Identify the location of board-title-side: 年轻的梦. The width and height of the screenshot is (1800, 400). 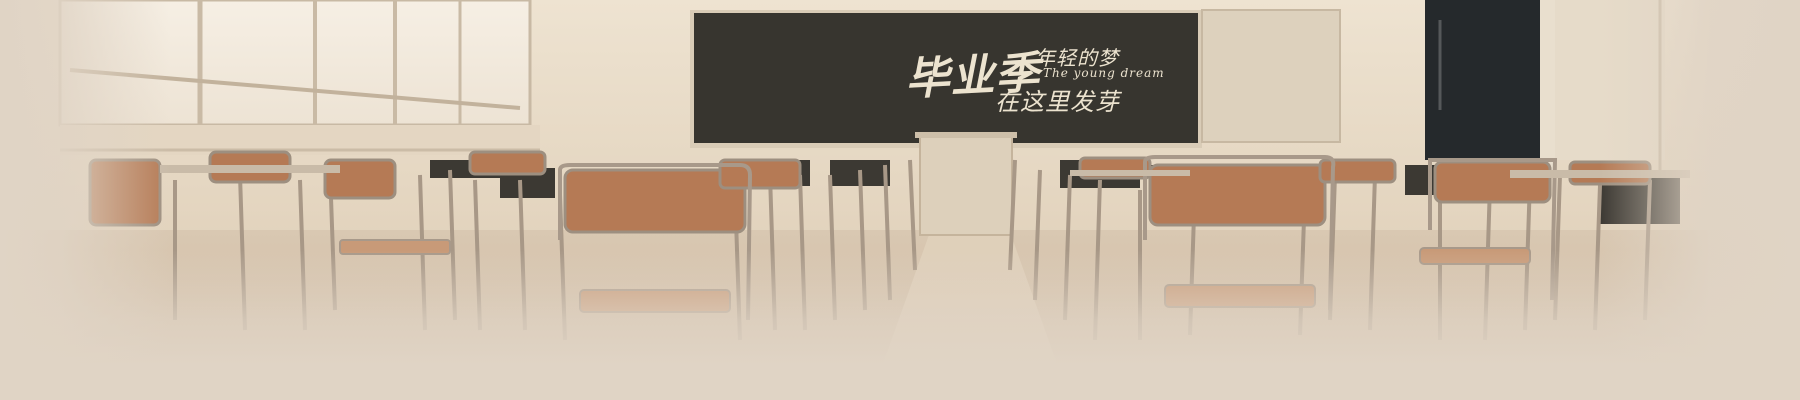
(1077, 58).